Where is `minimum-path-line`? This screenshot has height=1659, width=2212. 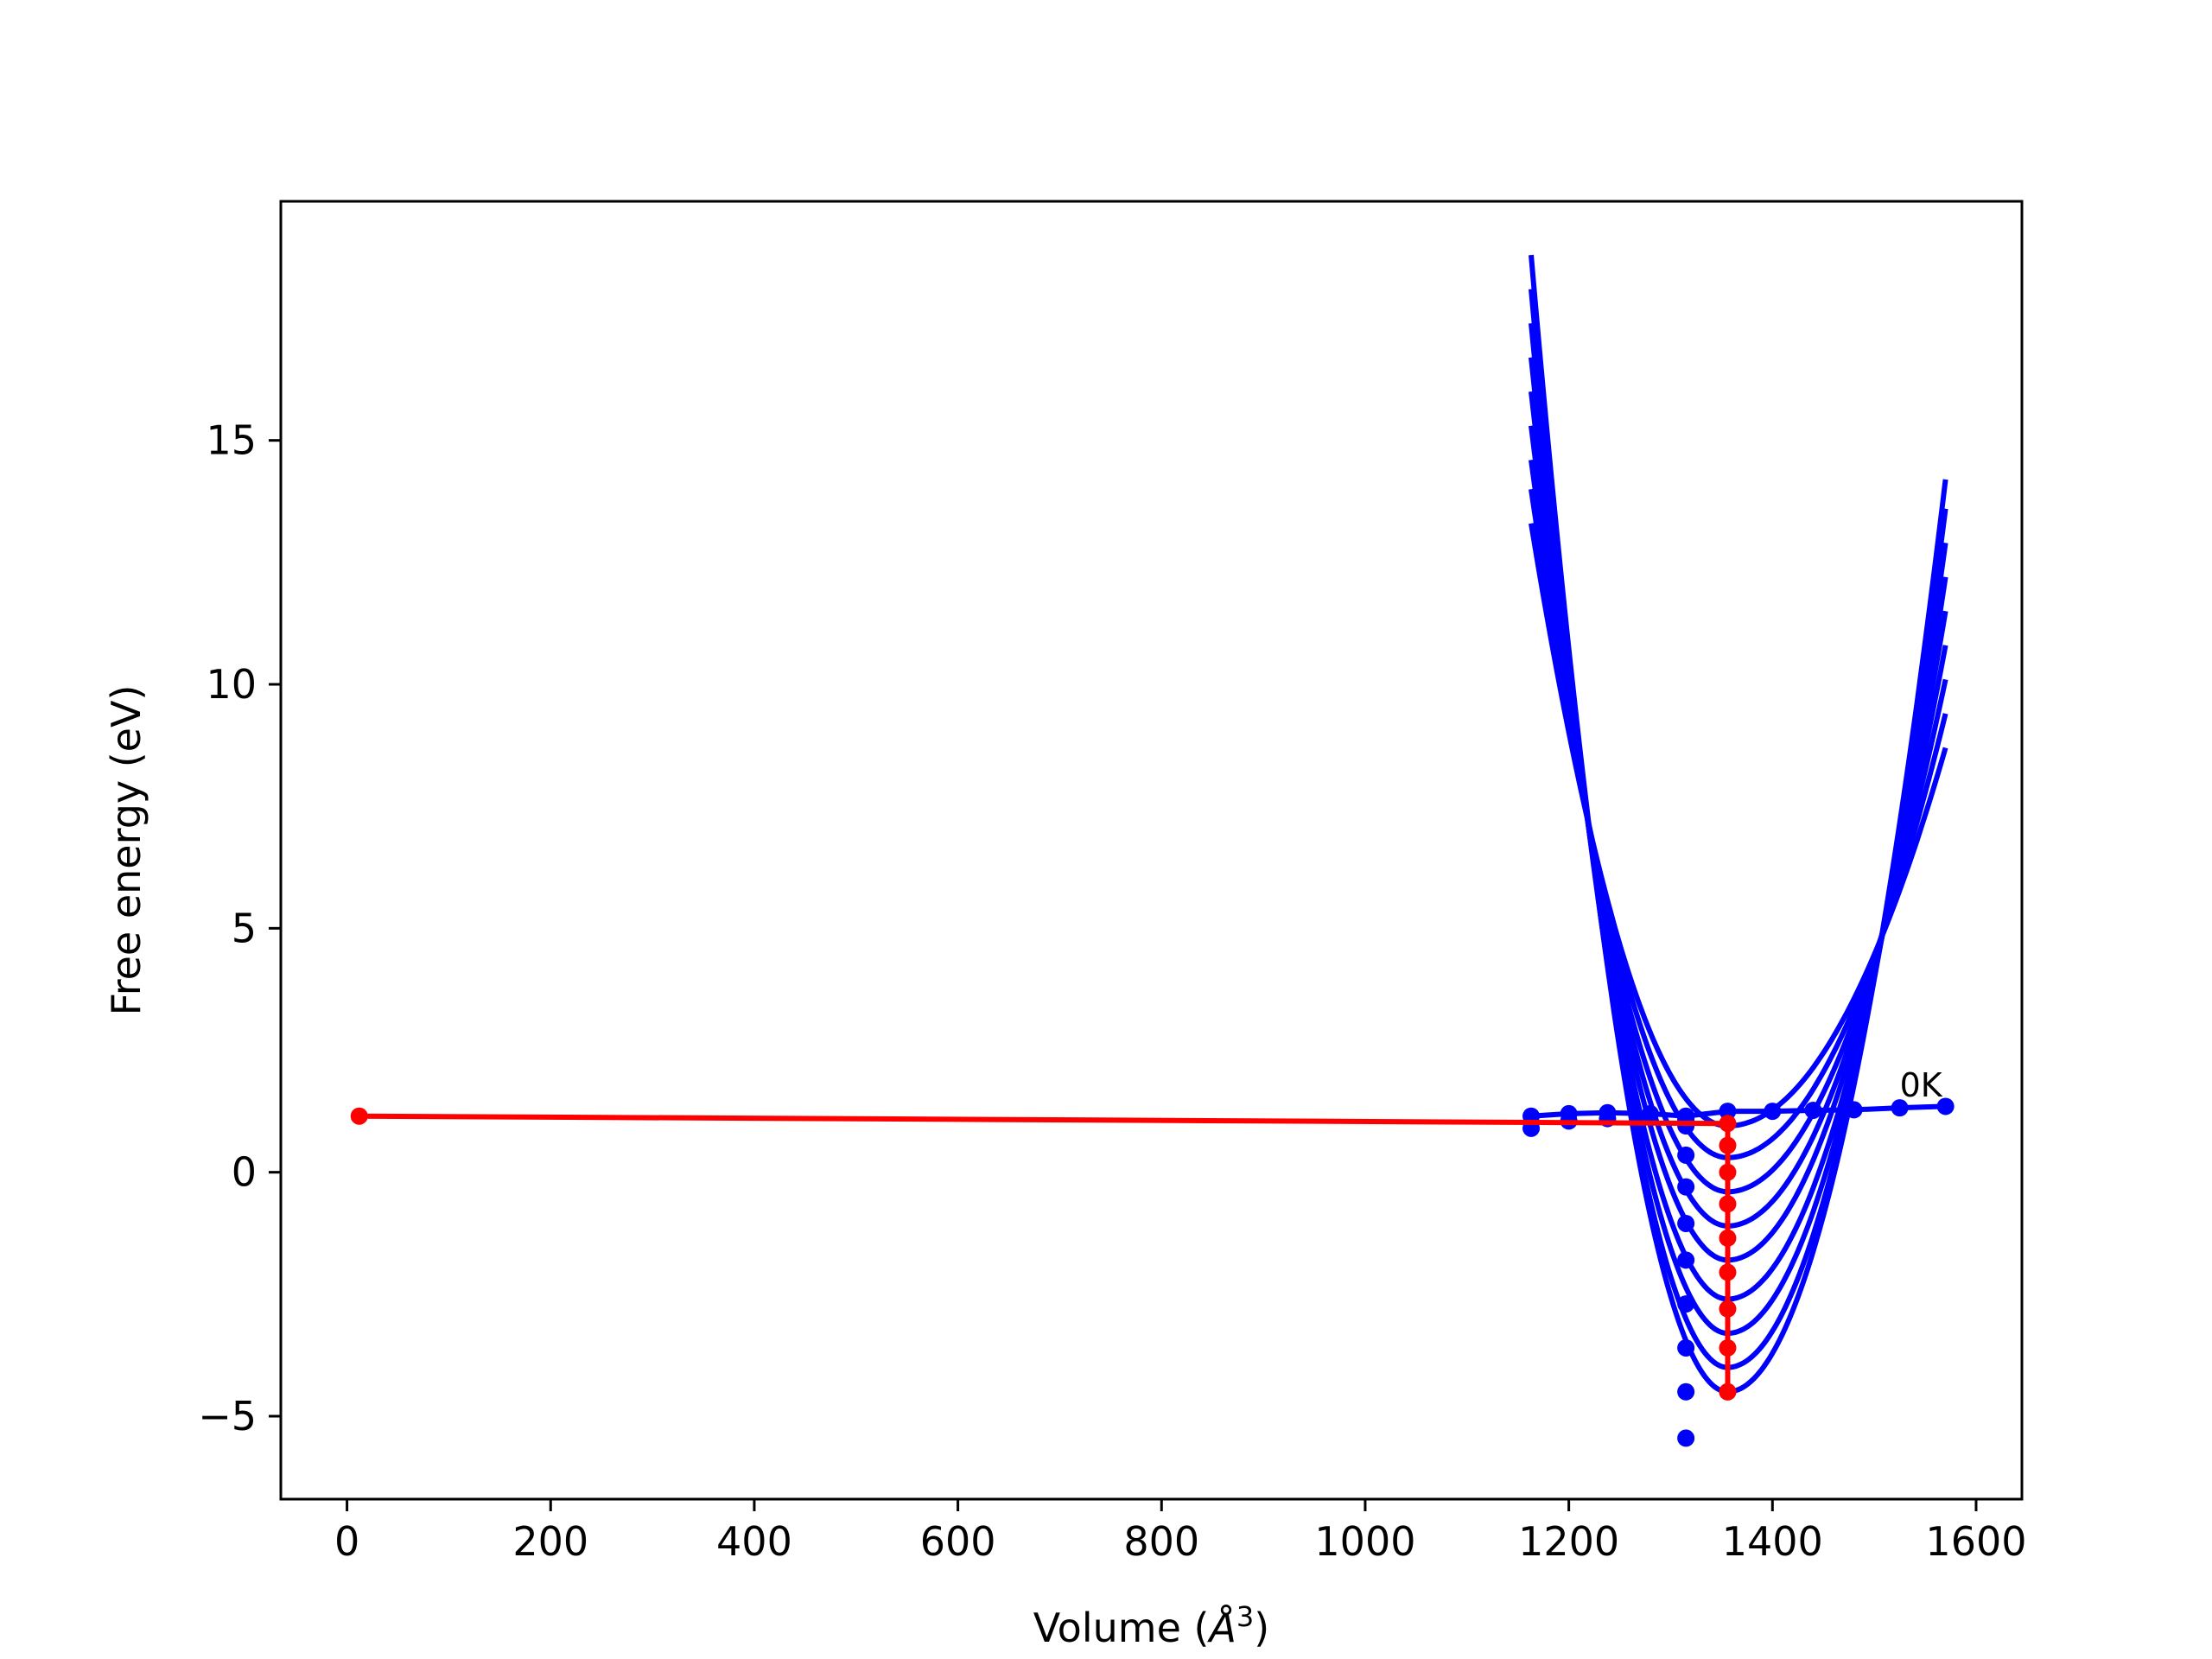
minimum-path-line is located at coordinates (1045, 1252).